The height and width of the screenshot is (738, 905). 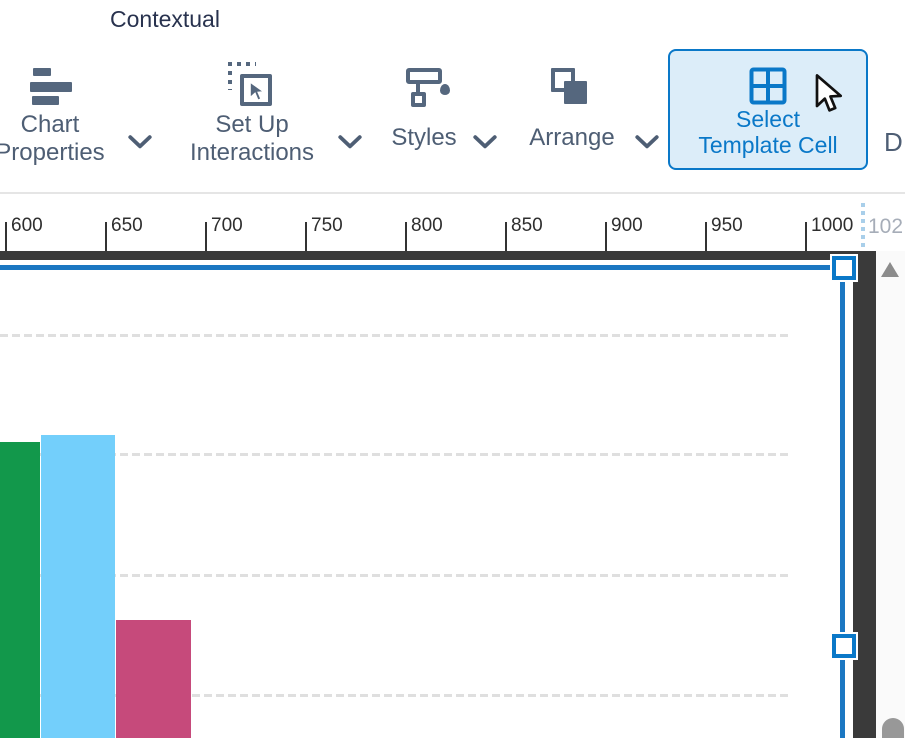 What do you see at coordinates (893, 728) in the screenshot?
I see `scrollbar-thumb` at bounding box center [893, 728].